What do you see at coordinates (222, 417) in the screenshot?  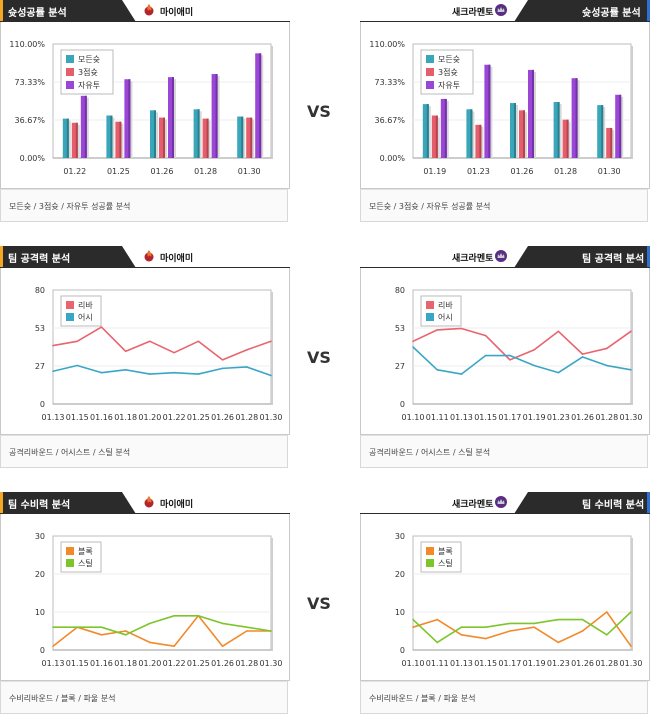 I see `x-tick-label: 01.26` at bounding box center [222, 417].